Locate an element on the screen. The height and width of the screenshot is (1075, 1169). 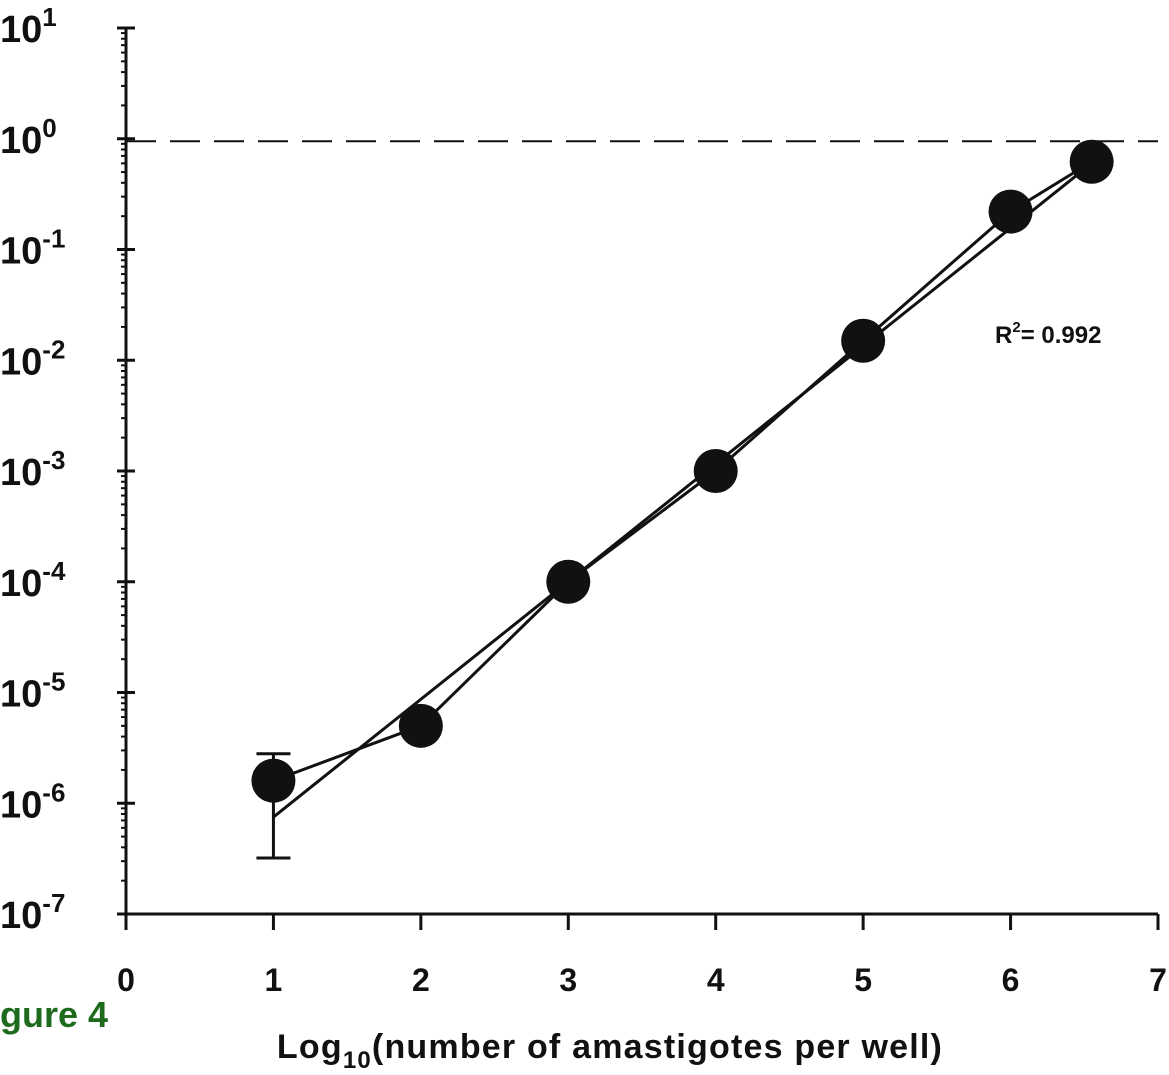
r-squared-annotation: R2= 0.992 is located at coordinates (1048, 334).